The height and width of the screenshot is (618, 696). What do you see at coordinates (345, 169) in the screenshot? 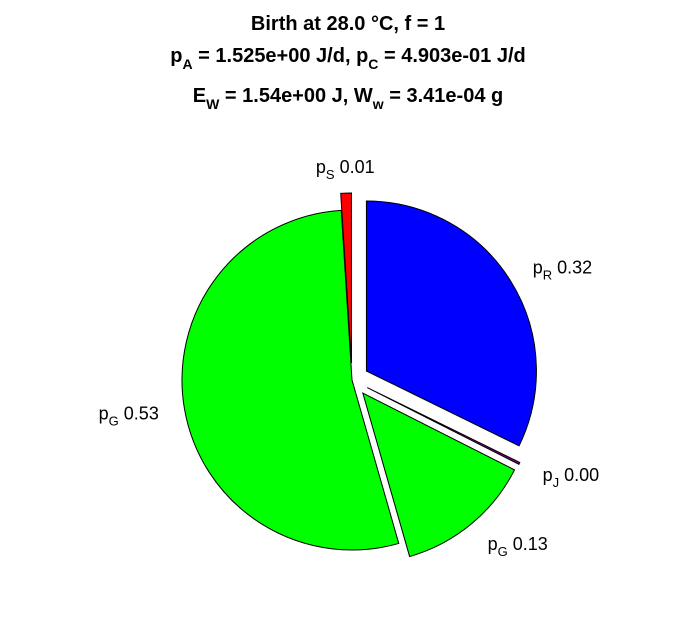
I see `slice-label-s-4: pS 0.01` at bounding box center [345, 169].